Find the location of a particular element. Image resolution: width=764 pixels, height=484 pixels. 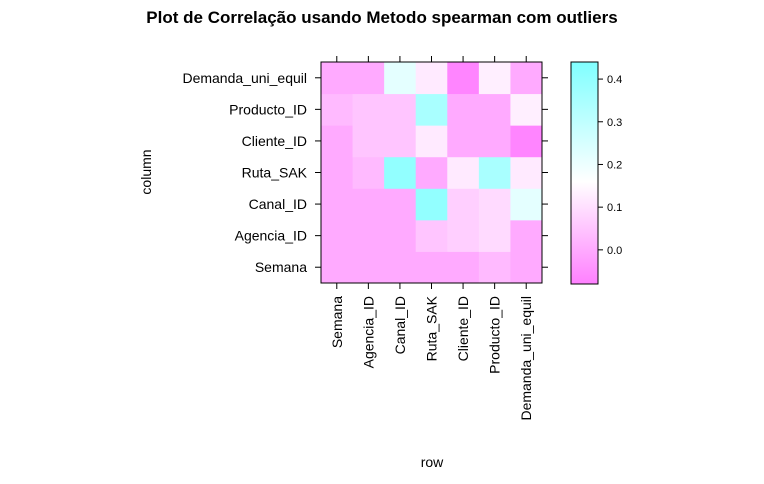

heatmap-cell-Canal_ID-Agencia_ID is located at coordinates (400, 235).